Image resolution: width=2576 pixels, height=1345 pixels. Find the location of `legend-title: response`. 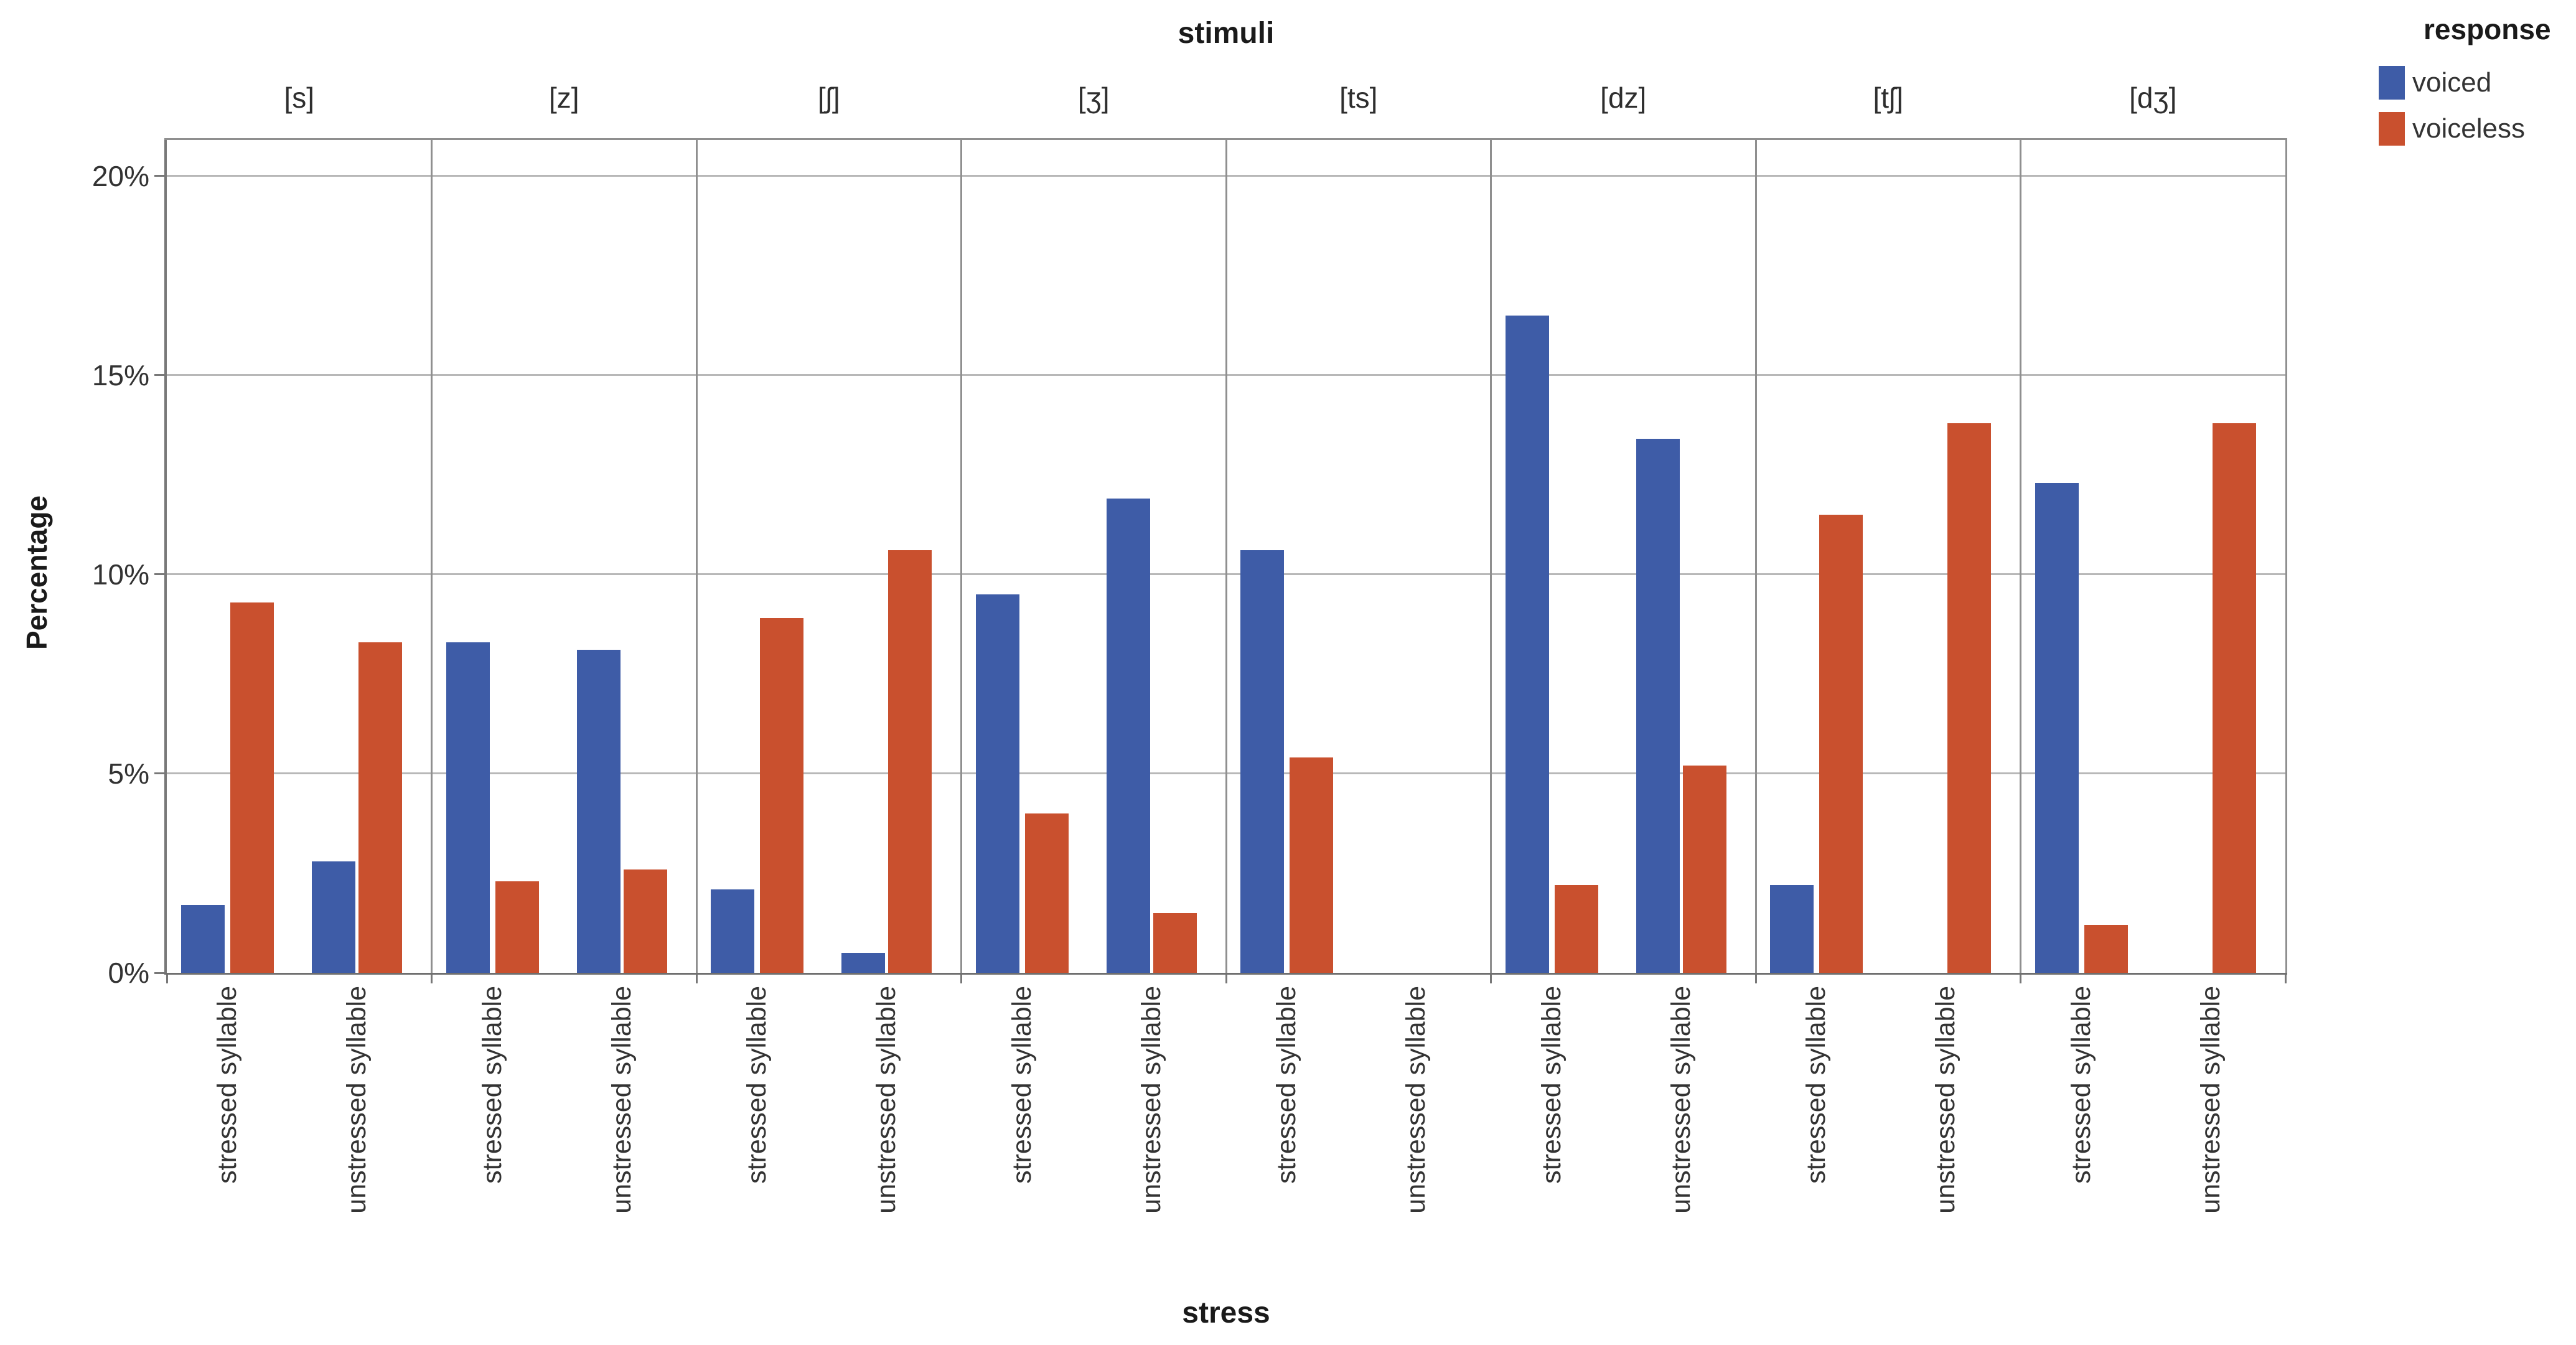

legend-title: response is located at coordinates (2487, 29).